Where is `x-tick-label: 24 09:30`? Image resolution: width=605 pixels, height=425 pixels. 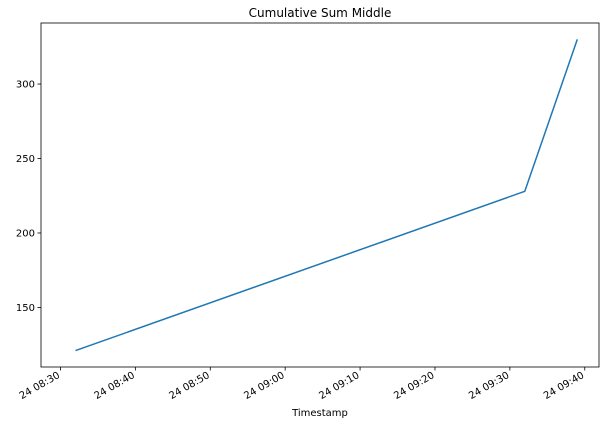 x-tick-label: 24 09:30 is located at coordinates (489, 386).